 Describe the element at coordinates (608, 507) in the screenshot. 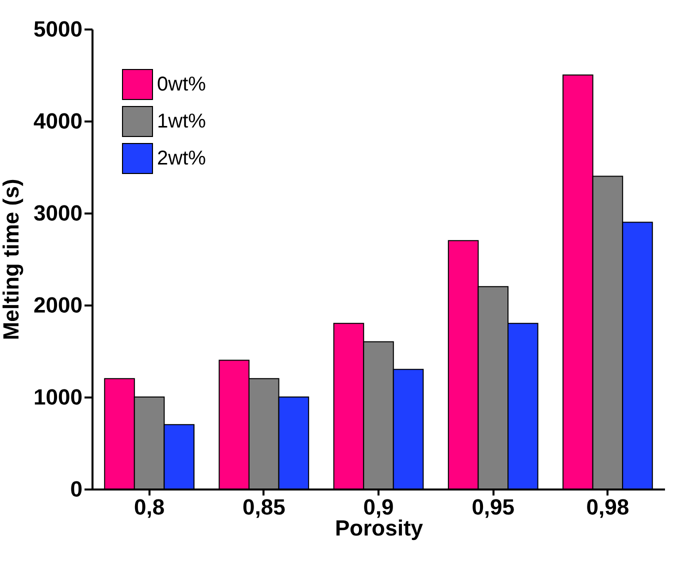

I see `x-tick-label: 0,98` at that location.